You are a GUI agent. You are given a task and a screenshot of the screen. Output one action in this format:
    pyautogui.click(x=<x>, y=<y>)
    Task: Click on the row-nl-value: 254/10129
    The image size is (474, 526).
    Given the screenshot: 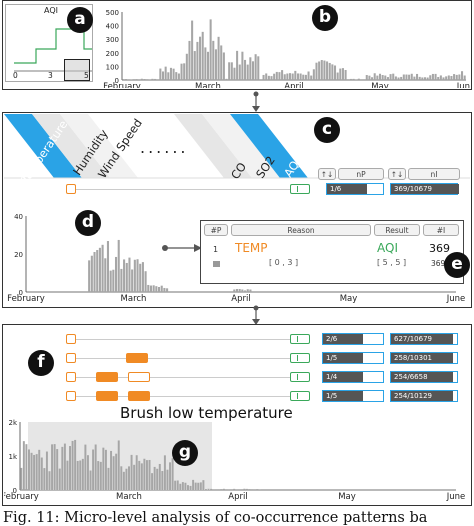 What is the action you would take?
    pyautogui.click(x=413, y=396)
    